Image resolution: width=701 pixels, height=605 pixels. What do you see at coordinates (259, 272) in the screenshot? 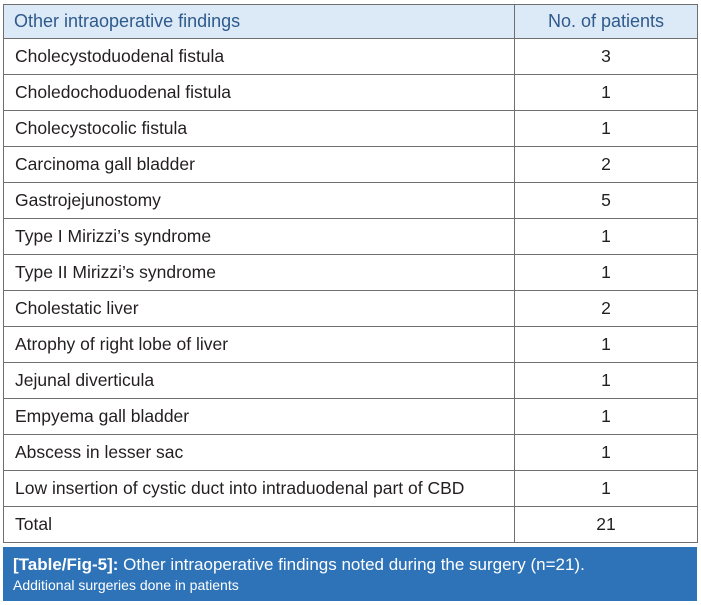
I see `finding-cell: Type II Mirizzi’s syndrome` at bounding box center [259, 272].